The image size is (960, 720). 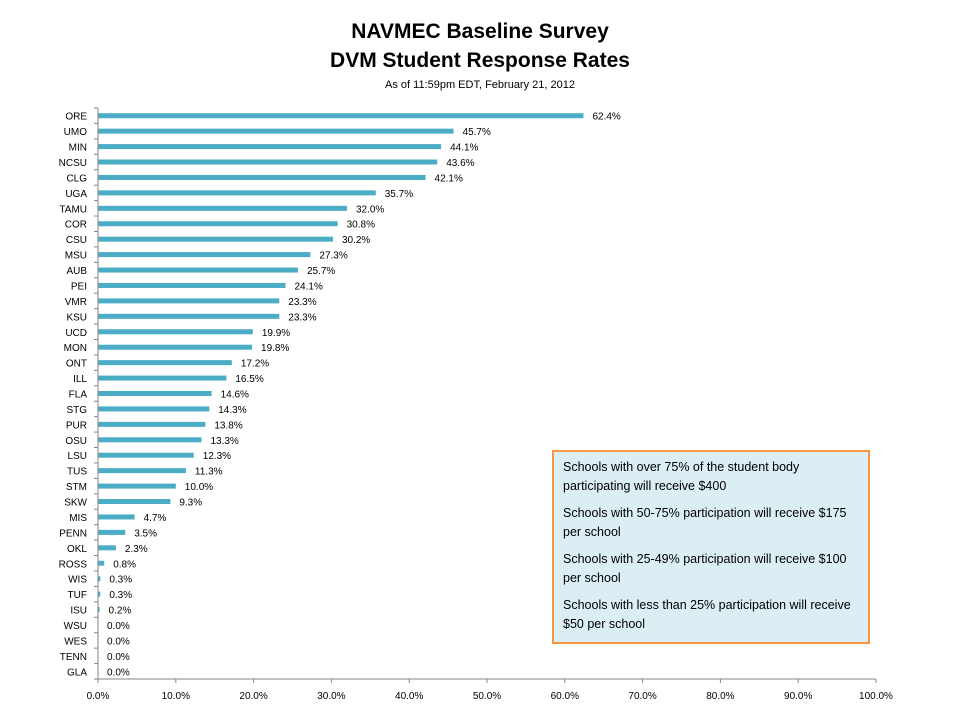 What do you see at coordinates (218, 224) in the screenshot?
I see `bar-cor` at bounding box center [218, 224].